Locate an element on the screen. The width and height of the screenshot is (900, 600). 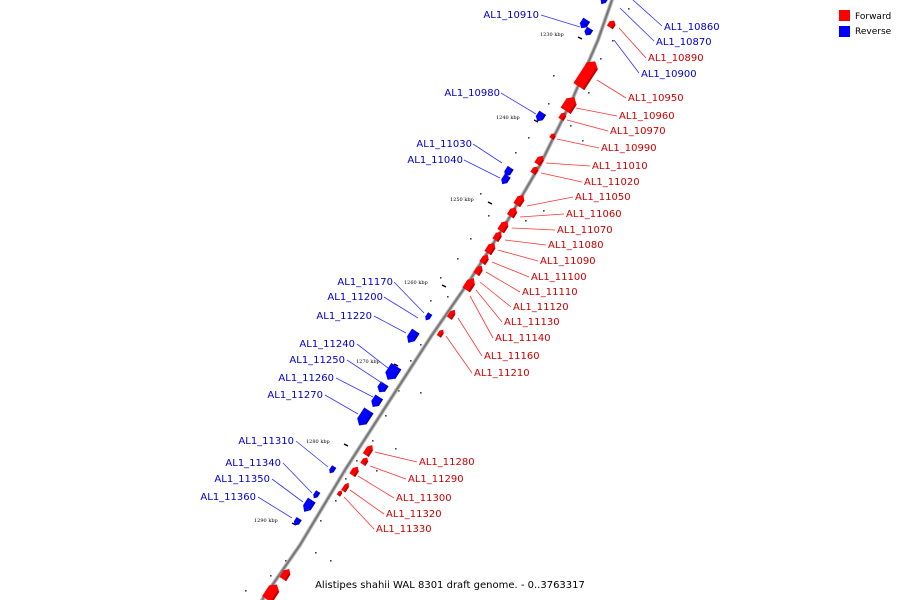
reverse-gene-label: AL1_10980 is located at coordinates (472, 93).